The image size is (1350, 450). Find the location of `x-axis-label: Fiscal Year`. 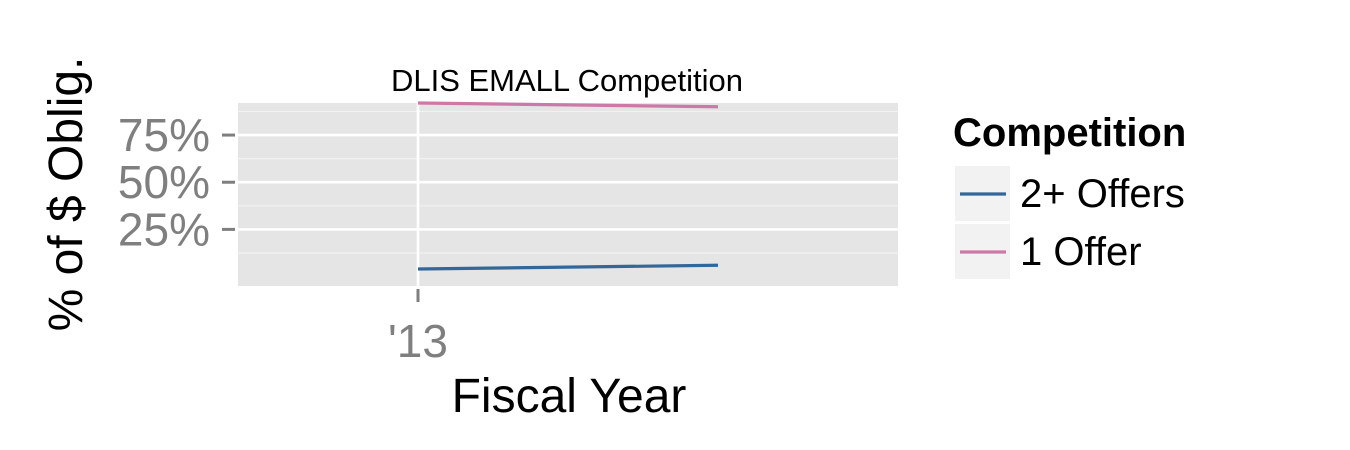

x-axis-label: Fiscal Year is located at coordinates (569, 396).